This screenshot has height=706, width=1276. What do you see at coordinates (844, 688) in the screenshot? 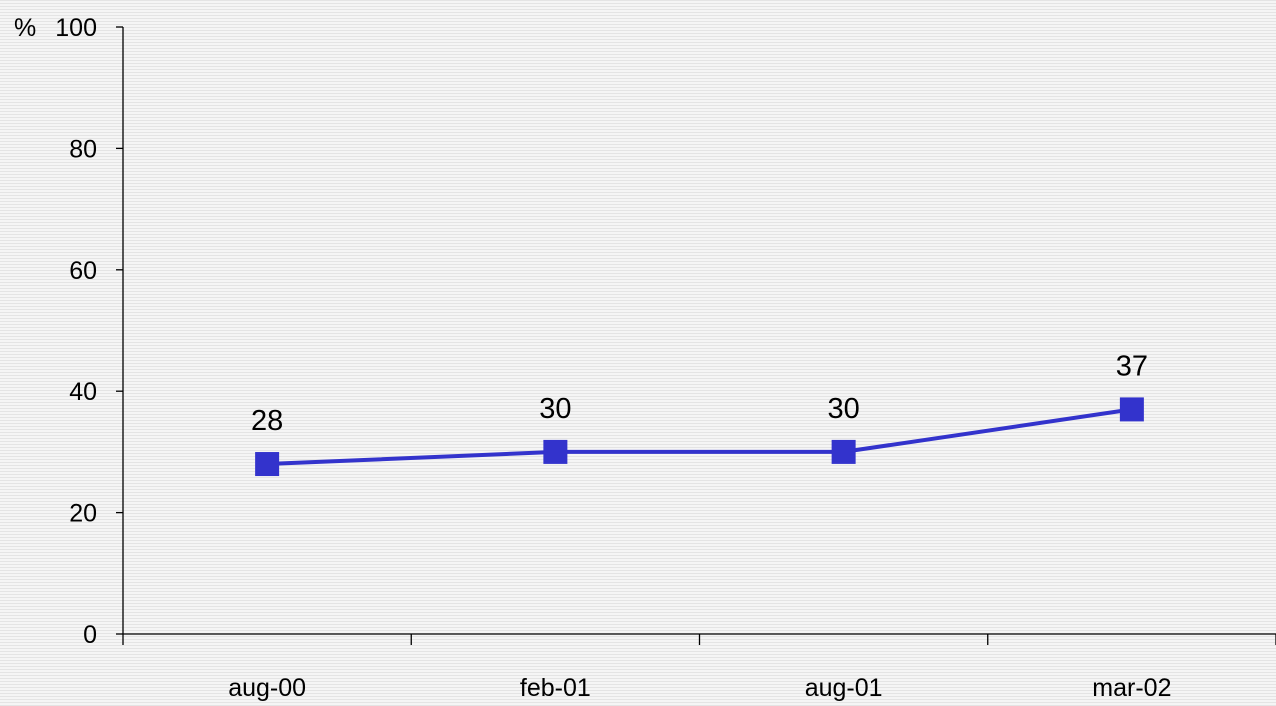
I see `x-tick-label: aug-01` at bounding box center [844, 688].